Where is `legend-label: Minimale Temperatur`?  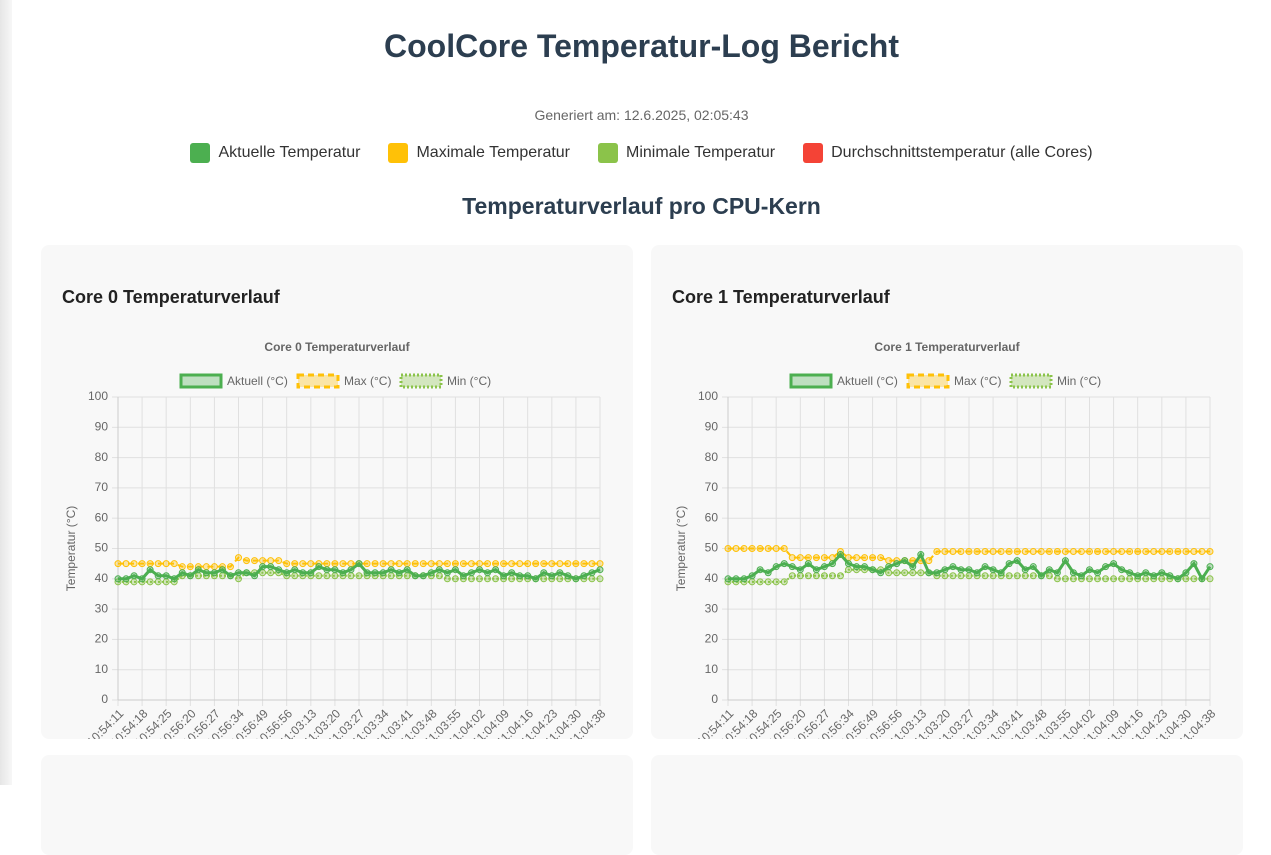
legend-label: Minimale Temperatur is located at coordinates (701, 152).